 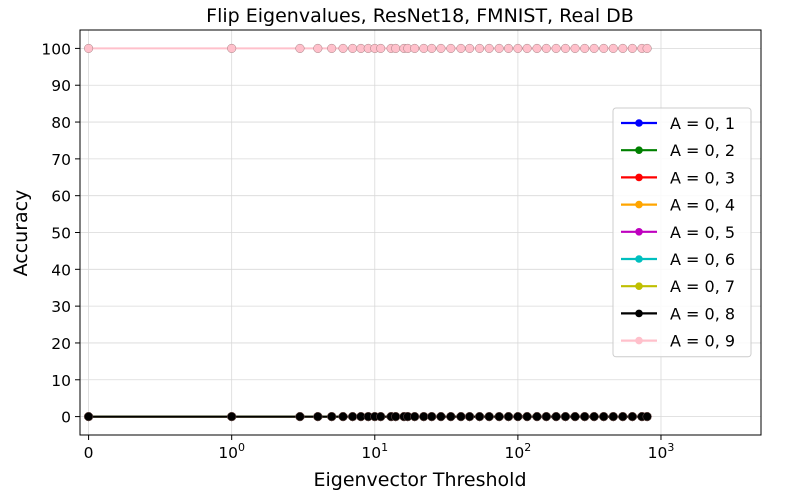 I want to click on legend-label: A = 0, 7, so click(x=702, y=286).